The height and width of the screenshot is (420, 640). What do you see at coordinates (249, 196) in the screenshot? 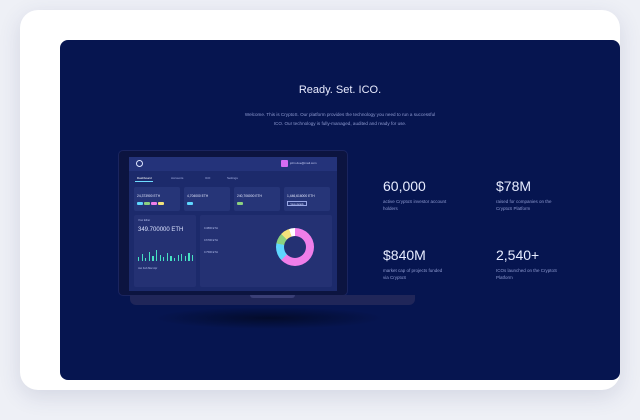
I see `stat-value: 240,706000 ETH` at bounding box center [249, 196].